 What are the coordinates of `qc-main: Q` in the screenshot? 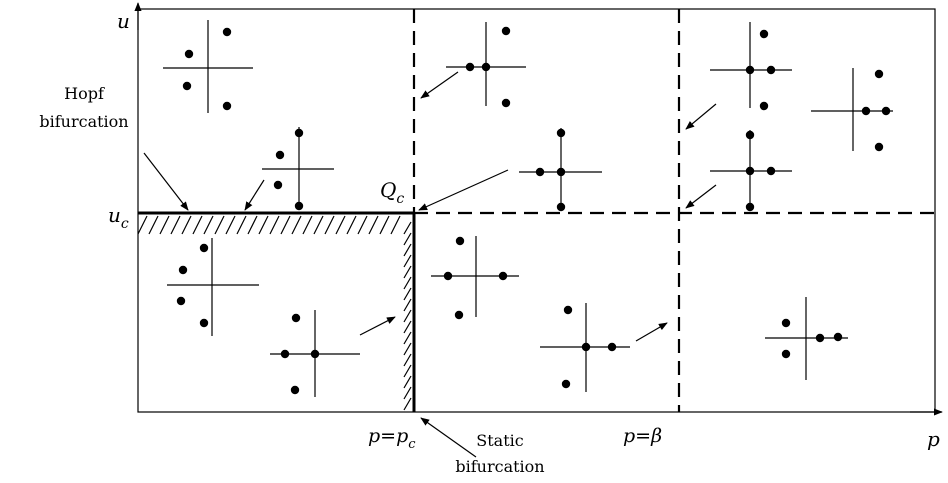 It's located at (388, 190).